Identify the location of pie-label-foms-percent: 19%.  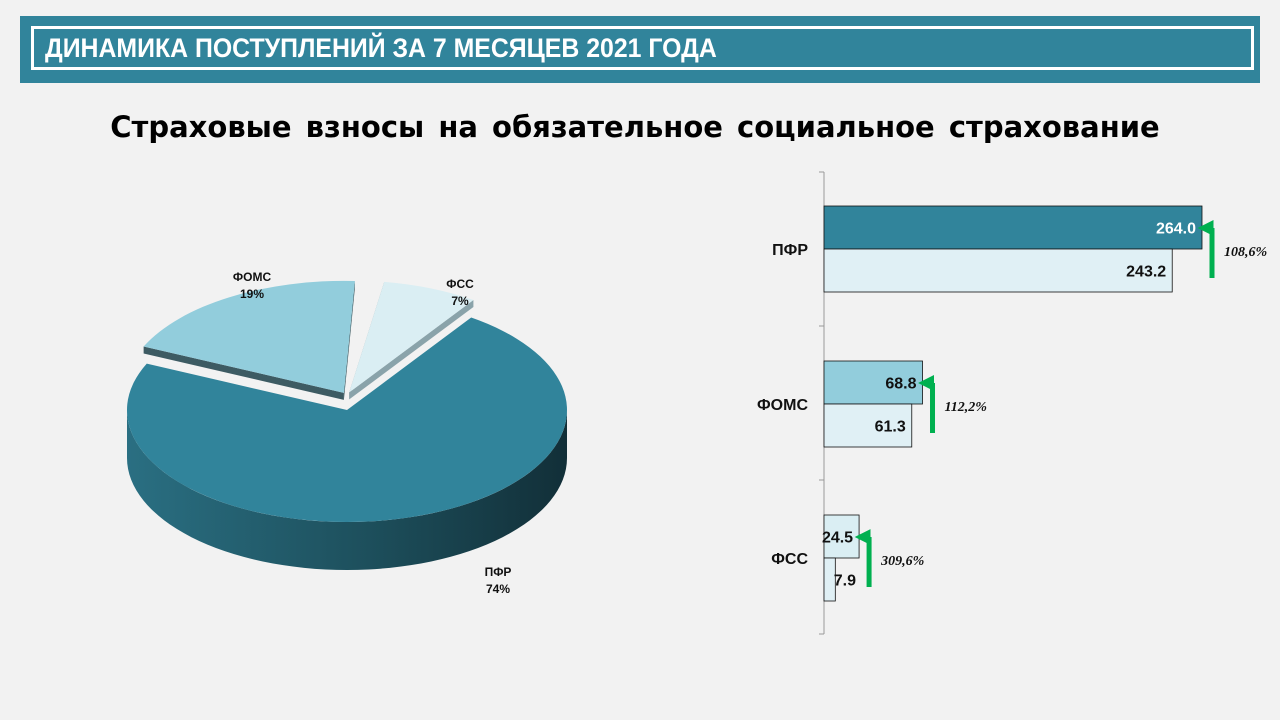
(252, 294).